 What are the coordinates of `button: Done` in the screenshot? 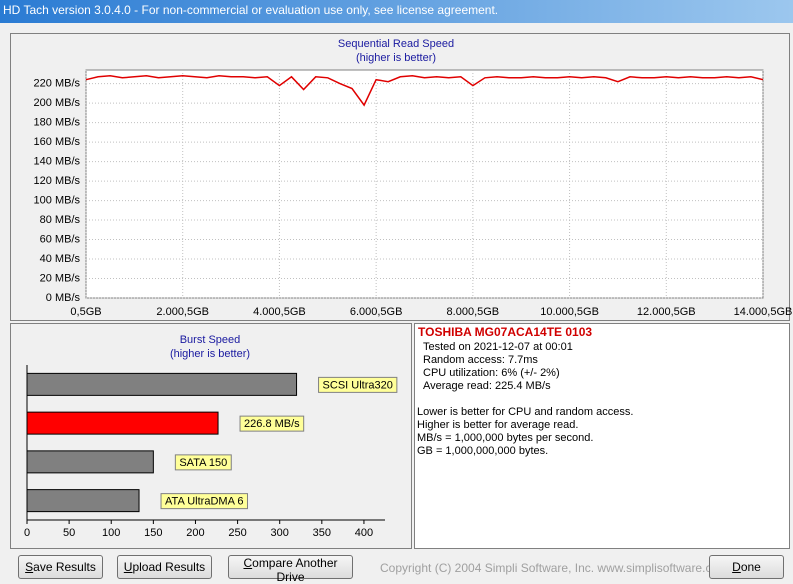 It's located at (746, 567).